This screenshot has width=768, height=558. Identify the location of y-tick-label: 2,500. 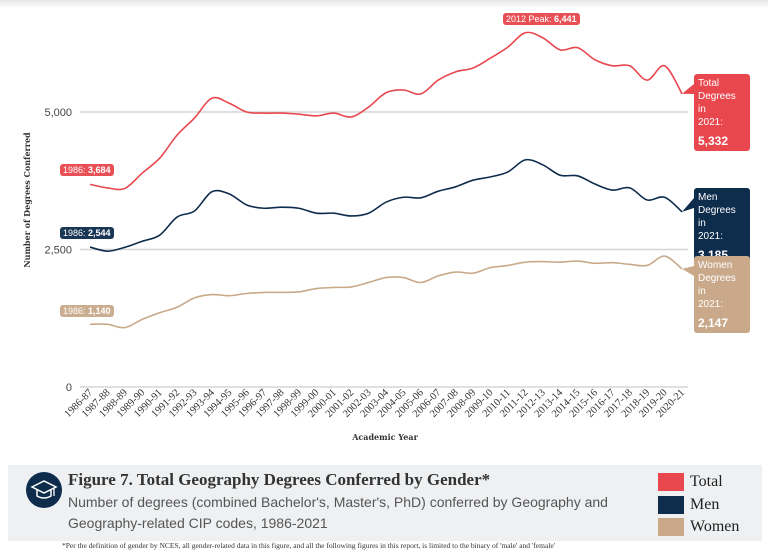
(58, 251).